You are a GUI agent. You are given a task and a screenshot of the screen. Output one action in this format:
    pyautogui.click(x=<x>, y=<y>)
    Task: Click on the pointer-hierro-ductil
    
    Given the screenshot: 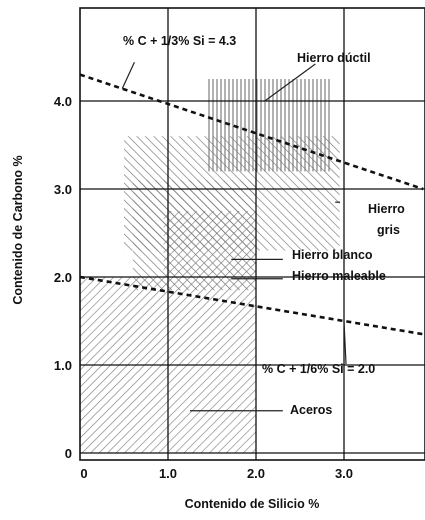 What is the action you would take?
    pyautogui.click(x=290, y=82)
    